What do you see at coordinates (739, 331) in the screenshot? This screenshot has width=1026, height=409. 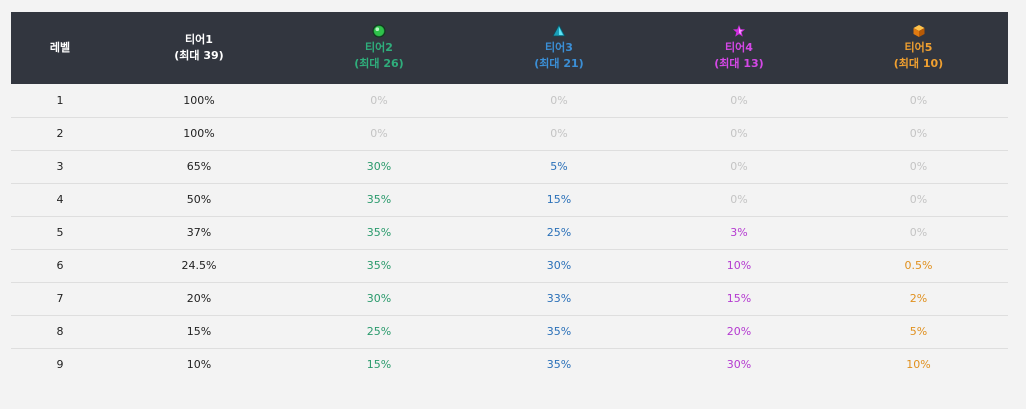 I see `tier4-cell: 20%` at bounding box center [739, 331].